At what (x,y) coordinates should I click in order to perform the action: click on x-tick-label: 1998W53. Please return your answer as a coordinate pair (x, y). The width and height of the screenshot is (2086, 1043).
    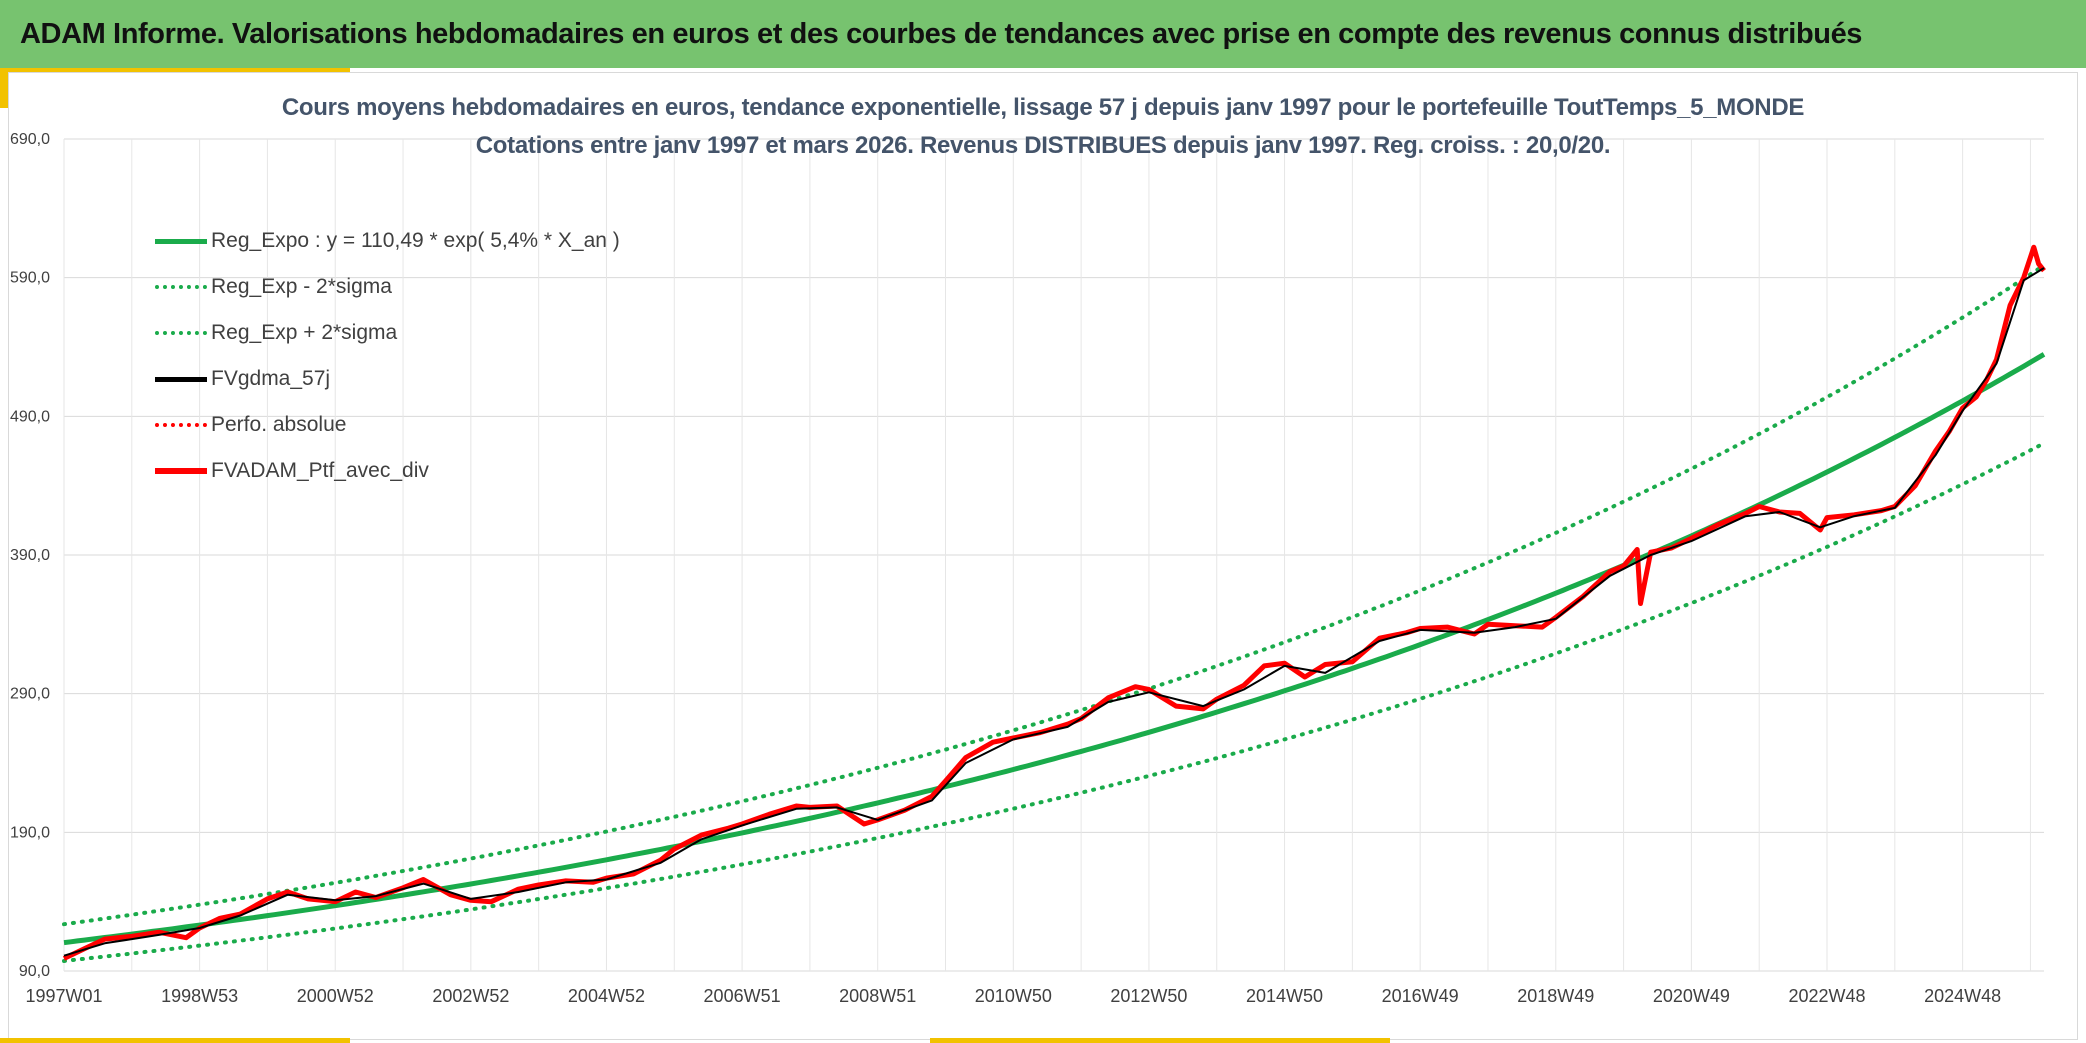
    Looking at the image, I should click on (199, 996).